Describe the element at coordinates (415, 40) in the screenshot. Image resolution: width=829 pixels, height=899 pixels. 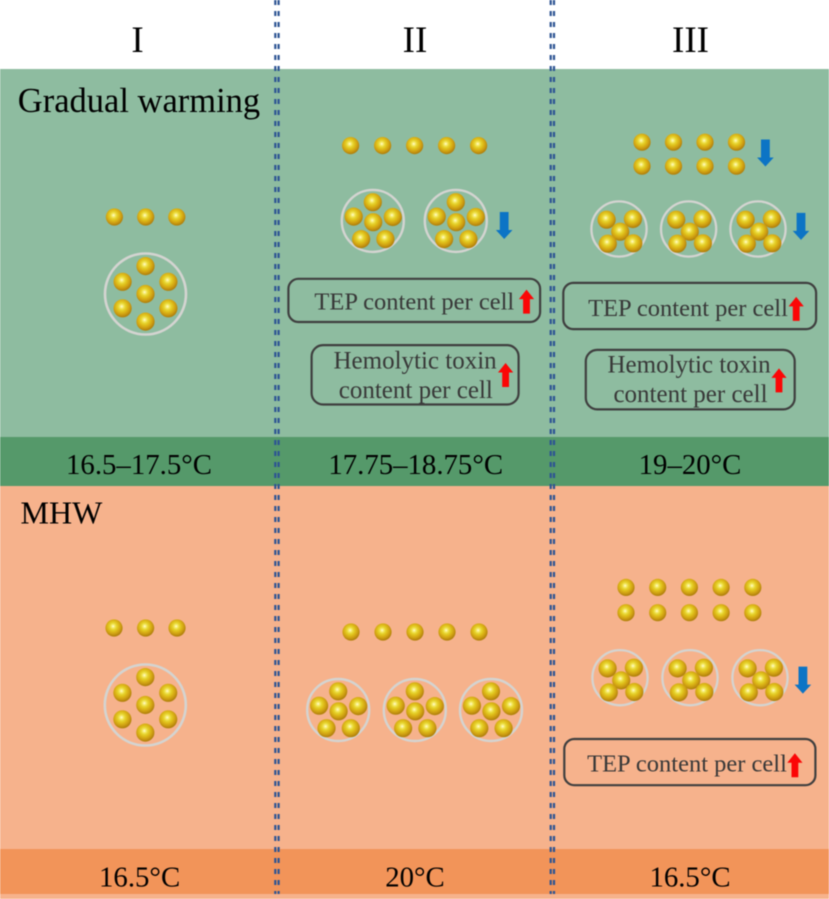
I see `svg-text: II` at that location.